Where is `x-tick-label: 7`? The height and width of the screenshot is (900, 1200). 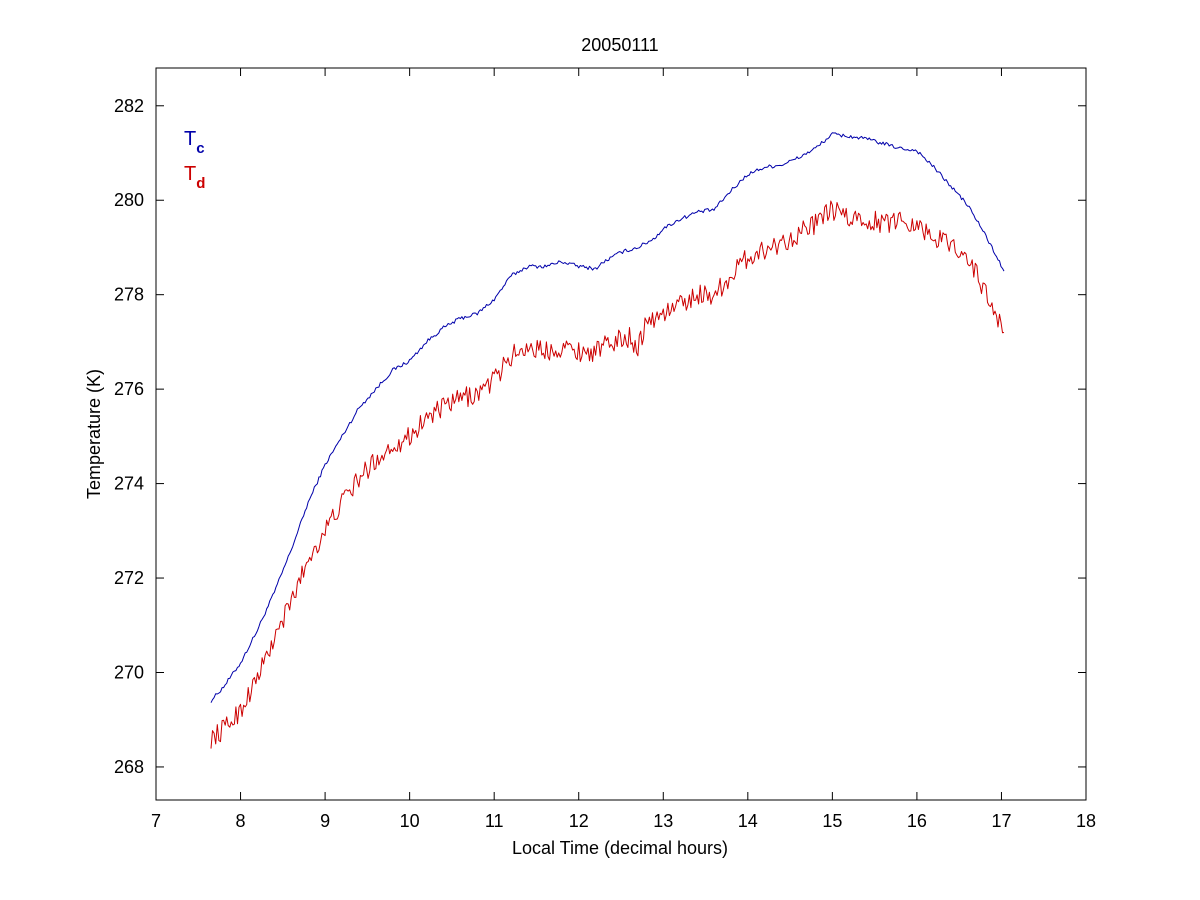 x-tick-label: 7 is located at coordinates (156, 821).